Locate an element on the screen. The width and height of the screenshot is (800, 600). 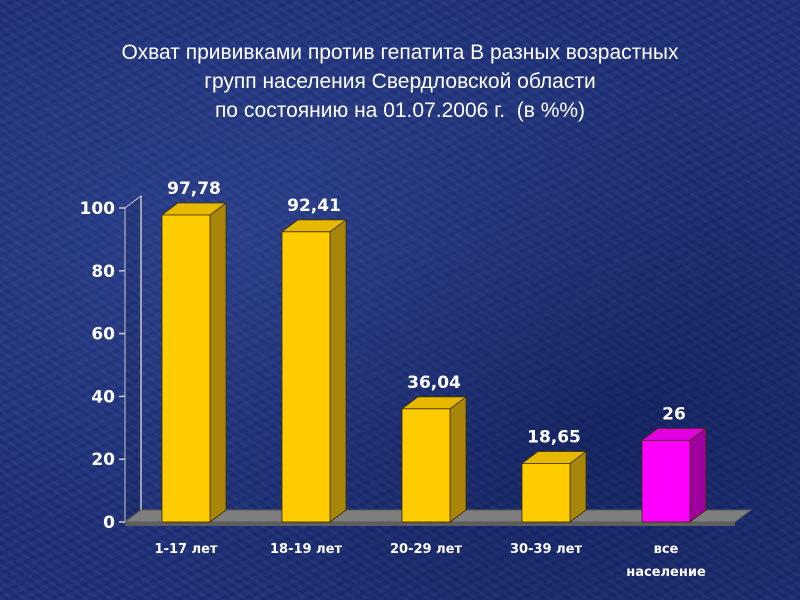
y-tick-label: 0 is located at coordinates (109, 523).